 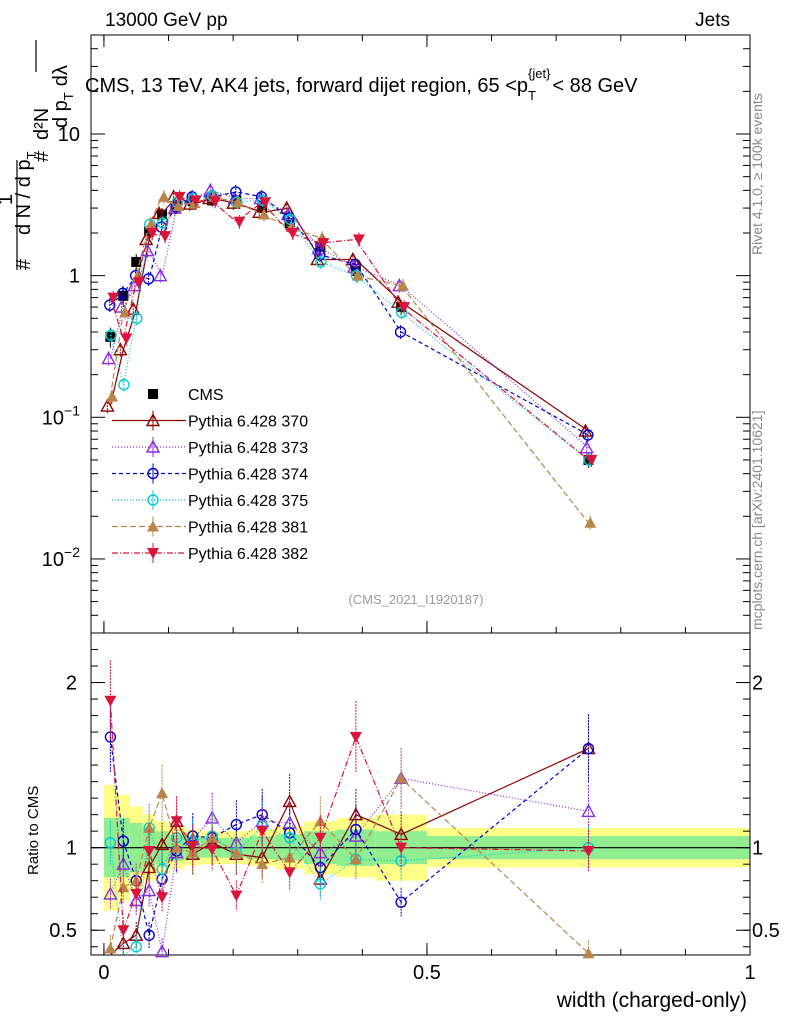 I want to click on header-right-title: Jets, so click(x=712, y=20).